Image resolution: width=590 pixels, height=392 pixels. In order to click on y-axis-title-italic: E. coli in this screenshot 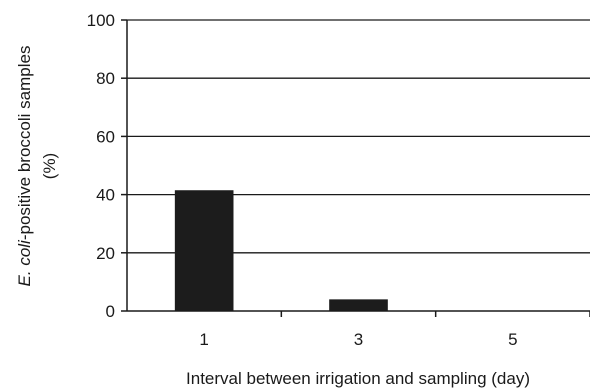, I will do `click(24, 263)`.